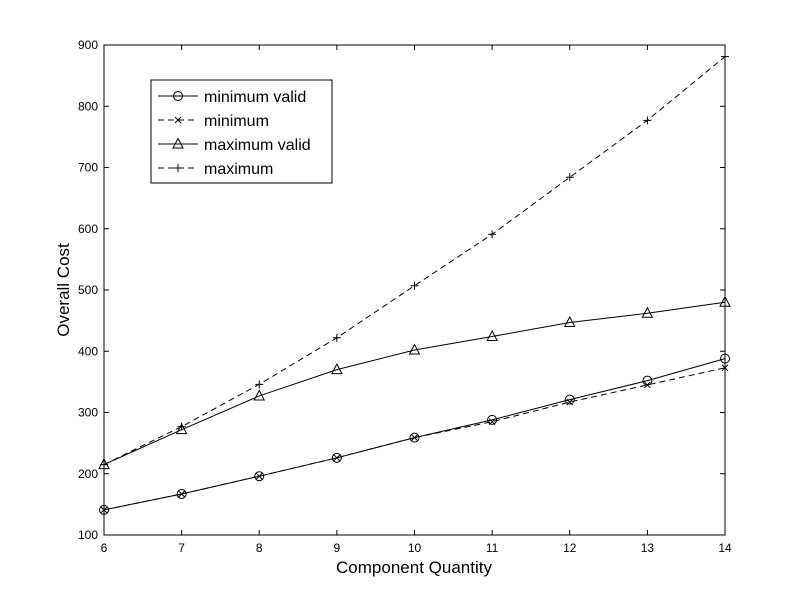 This screenshot has height=600, width=800. What do you see at coordinates (236, 121) in the screenshot?
I see `legend-label-minimum: minimum` at bounding box center [236, 121].